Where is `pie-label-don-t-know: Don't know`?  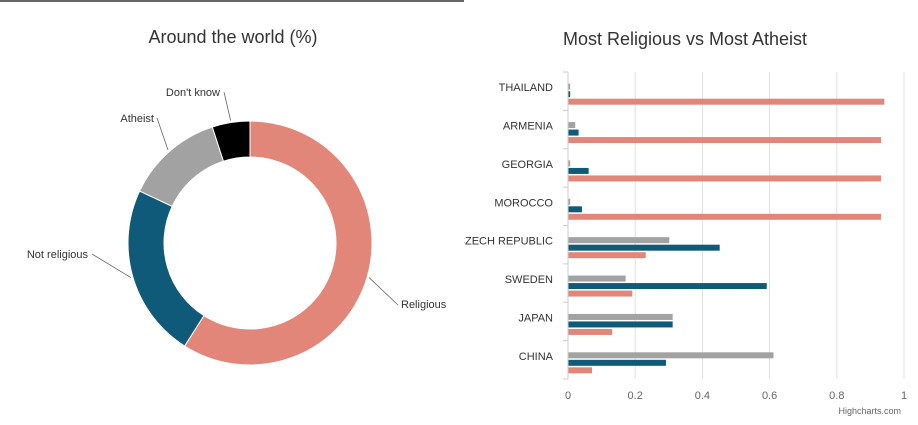
pie-label-don-t-know: Don't know is located at coordinates (193, 93).